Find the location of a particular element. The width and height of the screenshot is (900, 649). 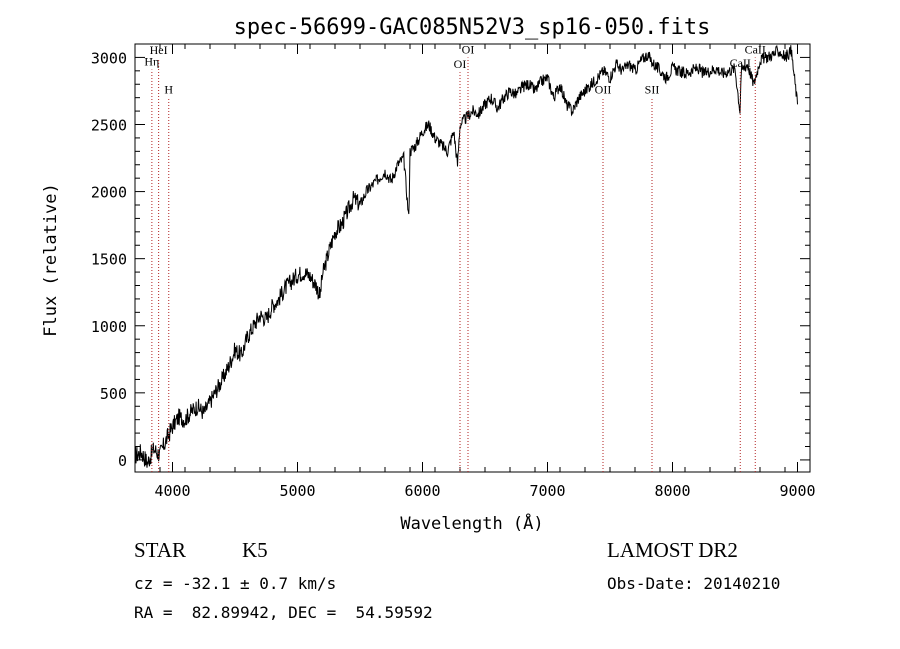

spectral-line-label: SII is located at coordinates (652, 90).